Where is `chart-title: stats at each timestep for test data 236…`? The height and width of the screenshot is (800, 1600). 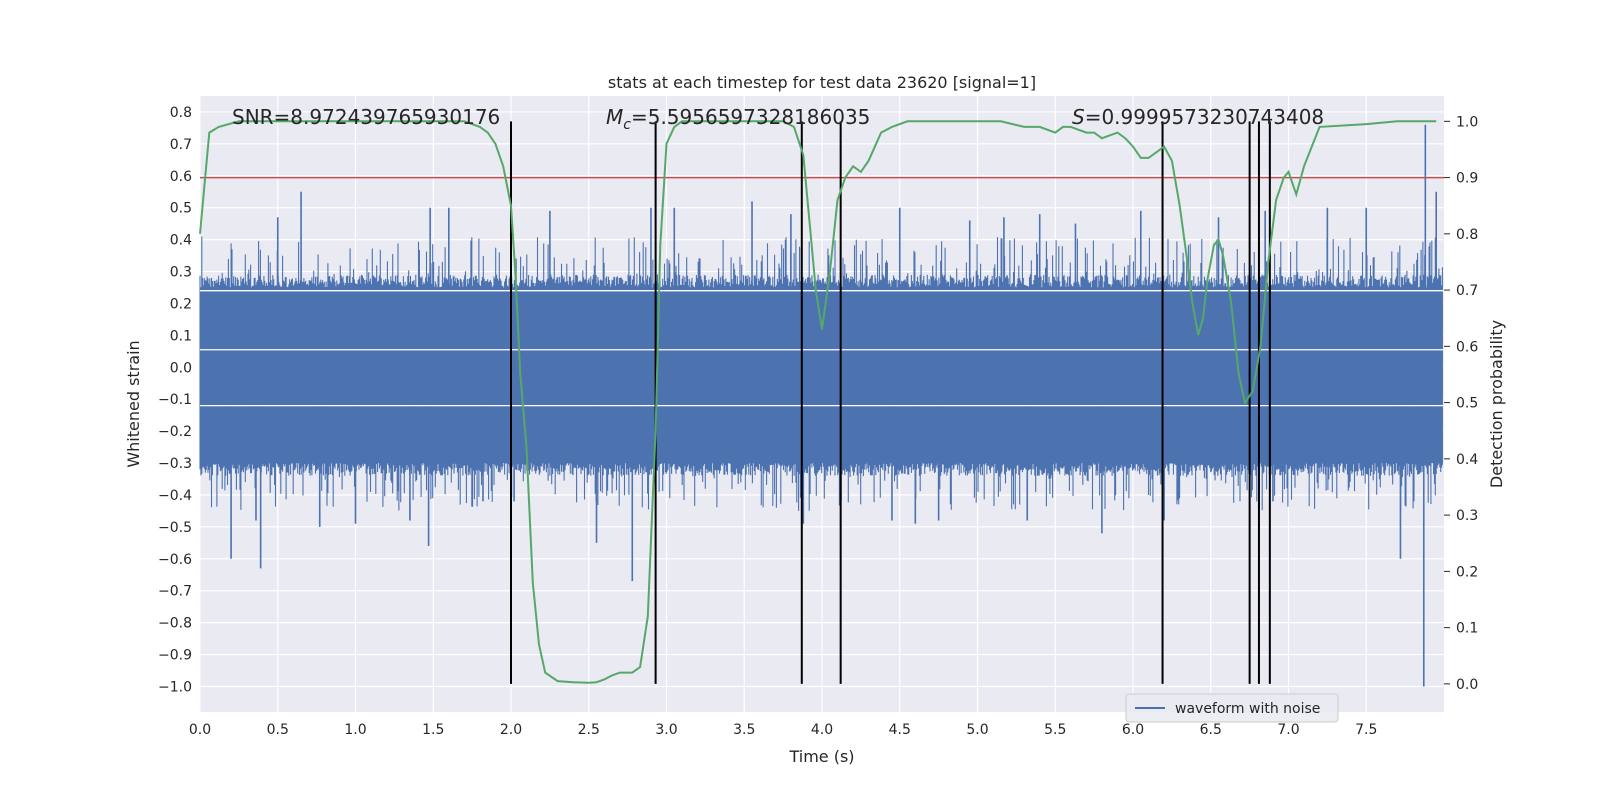
chart-title: stats at each timestep for test data 236… is located at coordinates (822, 82).